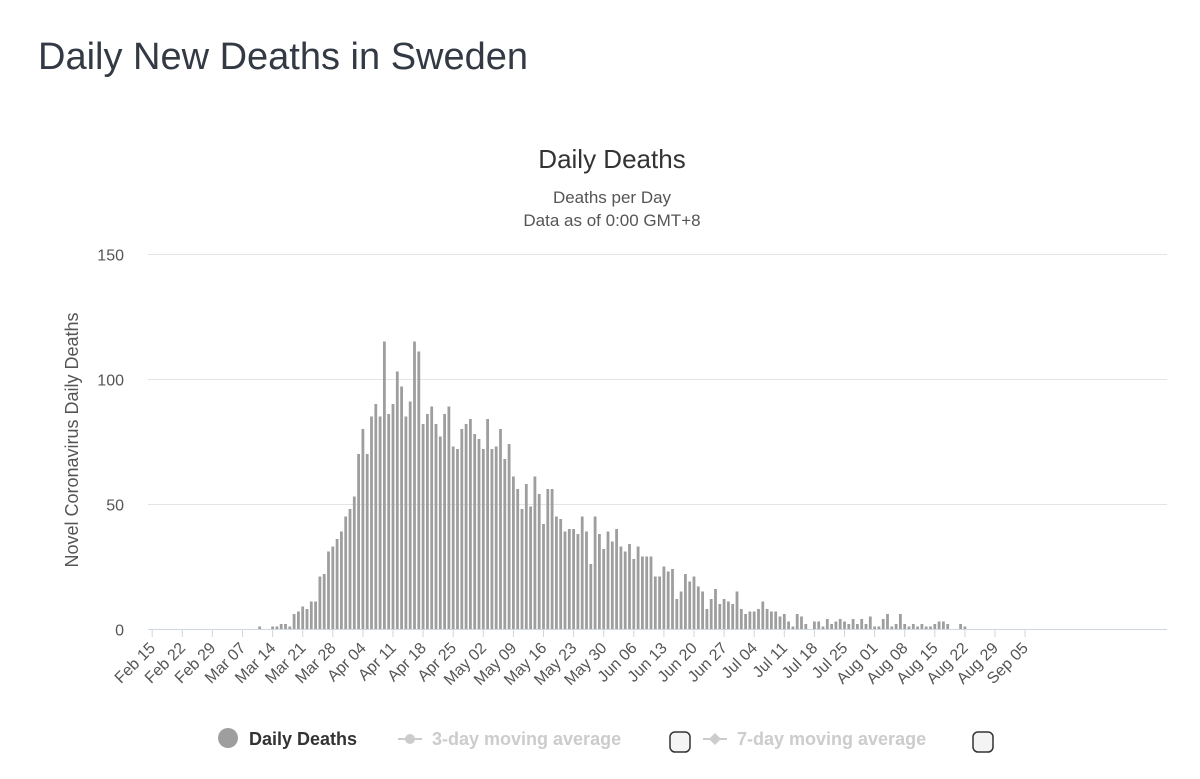 The width and height of the screenshot is (1200, 779). Describe the element at coordinates (509, 739) in the screenshot. I see `legend-item-3-day-average: 3-day moving average` at that location.